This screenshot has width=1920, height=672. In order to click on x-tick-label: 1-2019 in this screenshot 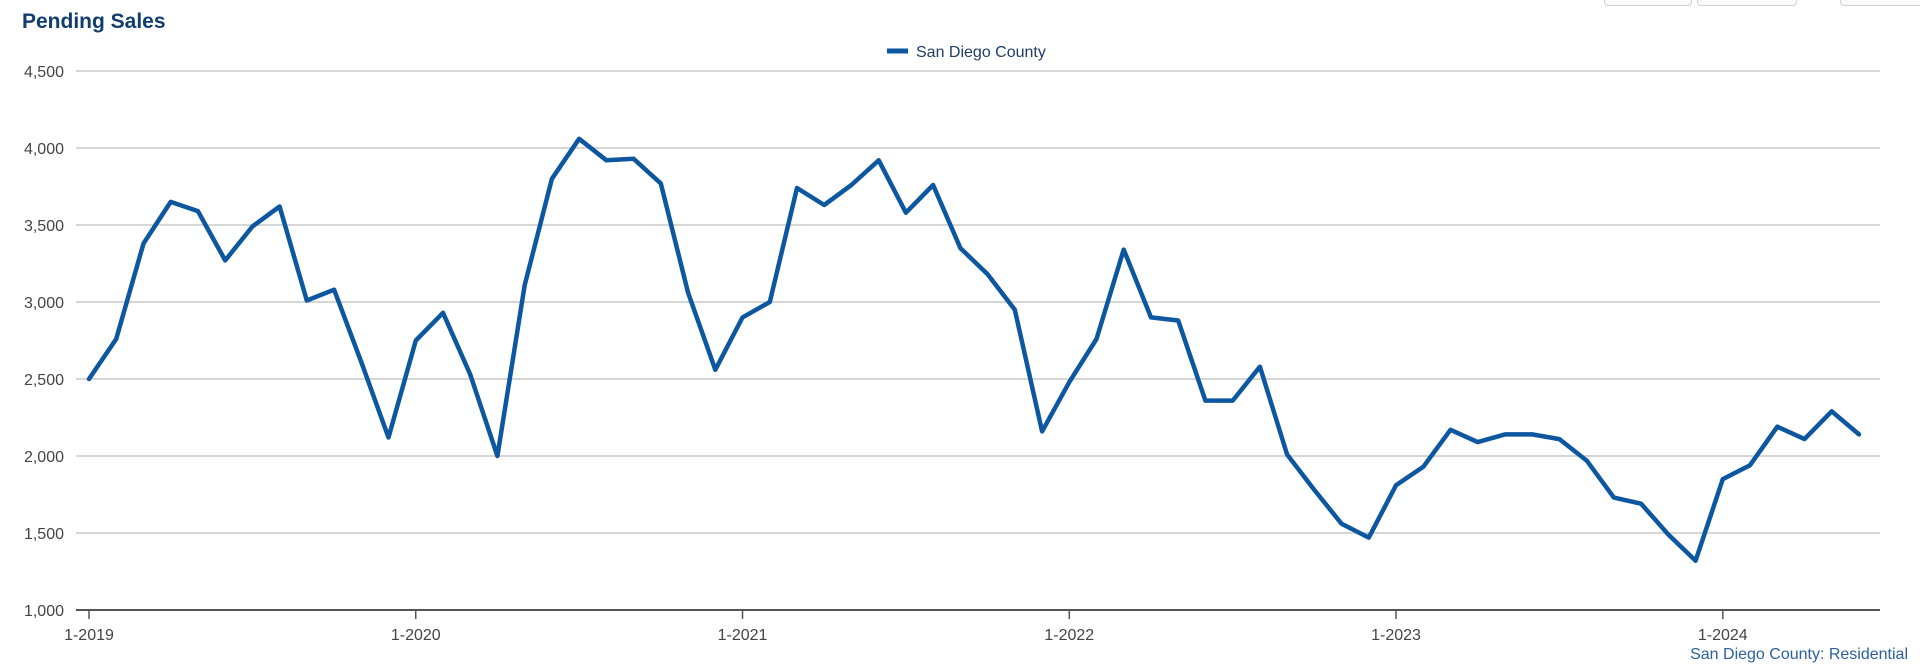, I will do `click(89, 635)`.